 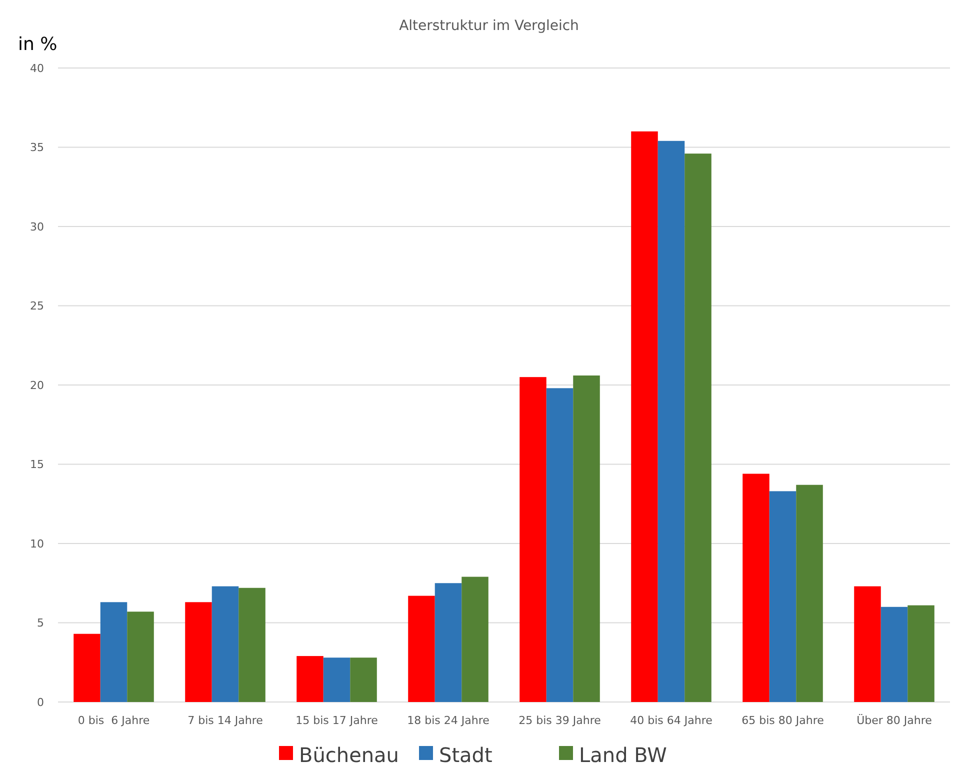 I want to click on y-tick-label: 35, so click(x=37, y=147).